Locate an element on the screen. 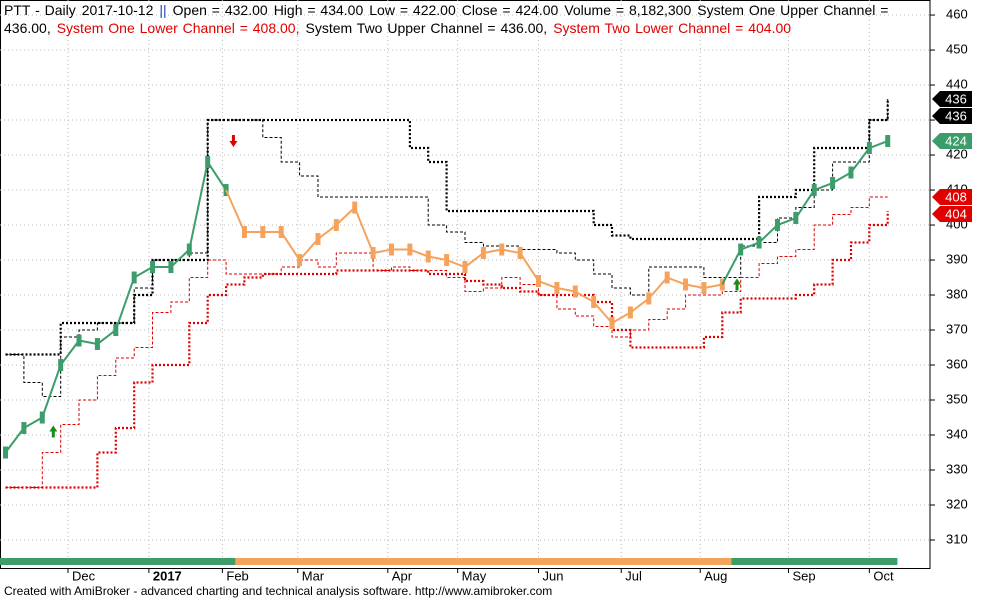 This screenshot has height=600, width=1000. x-tick-label: Mar is located at coordinates (313, 575).